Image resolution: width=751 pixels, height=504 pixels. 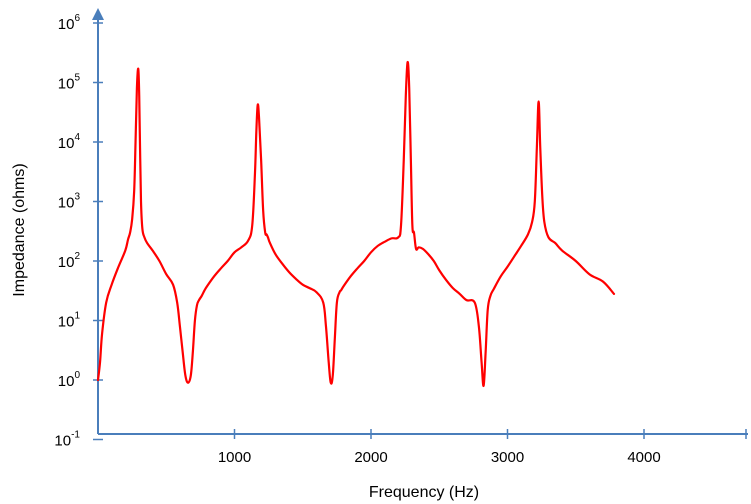 What do you see at coordinates (370, 457) in the screenshot?
I see `x-tick-label: 2000` at bounding box center [370, 457].